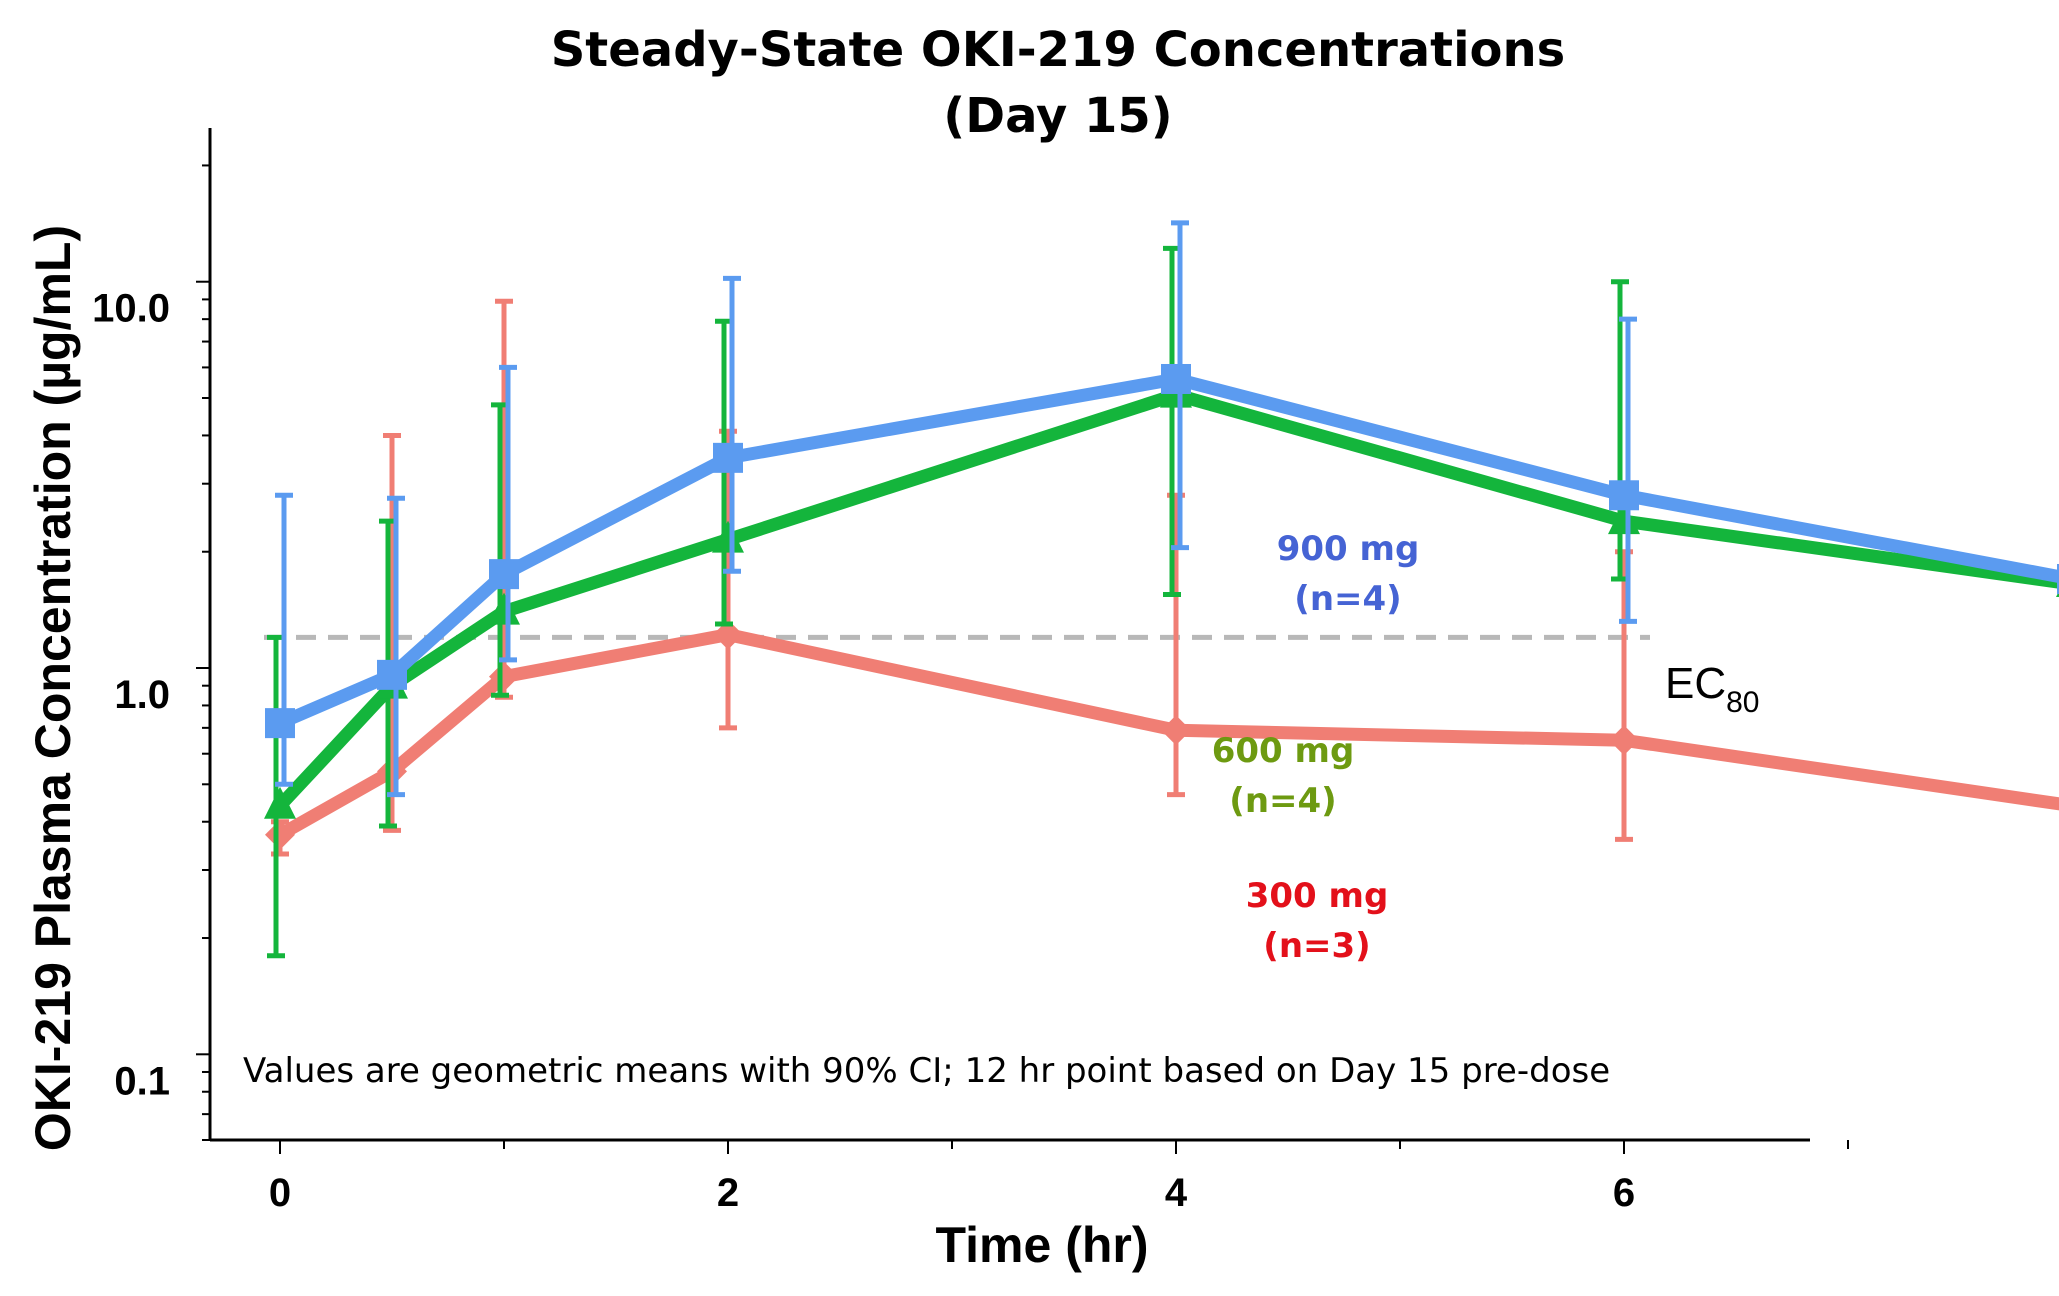  Describe the element at coordinates (280, 1193) in the screenshot. I see `x-tick-label: 0` at that location.